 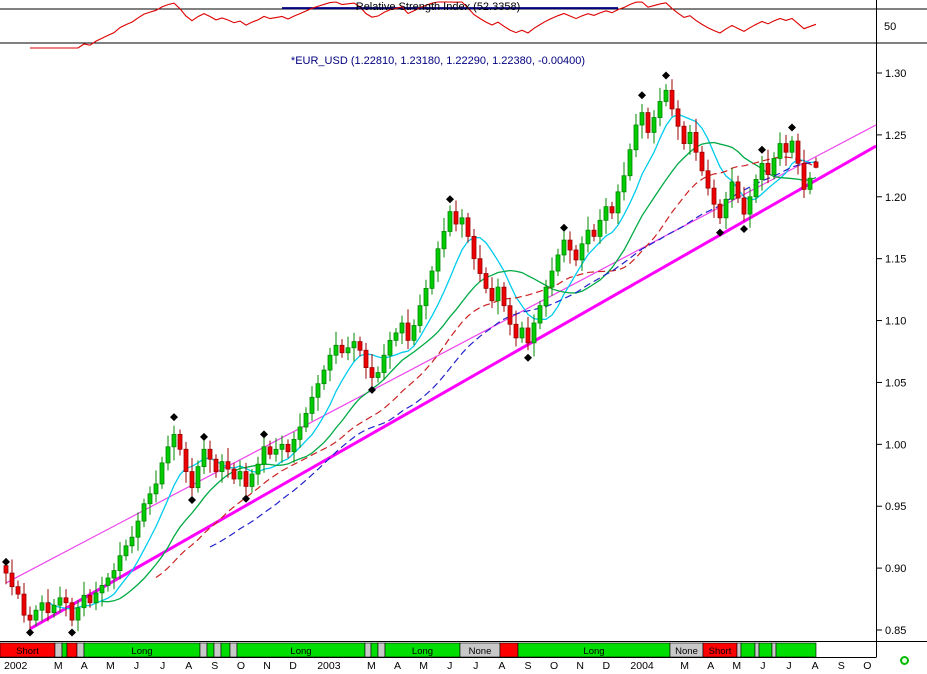 What do you see at coordinates (904, 660) in the screenshot?
I see `live-status-dot` at bounding box center [904, 660].